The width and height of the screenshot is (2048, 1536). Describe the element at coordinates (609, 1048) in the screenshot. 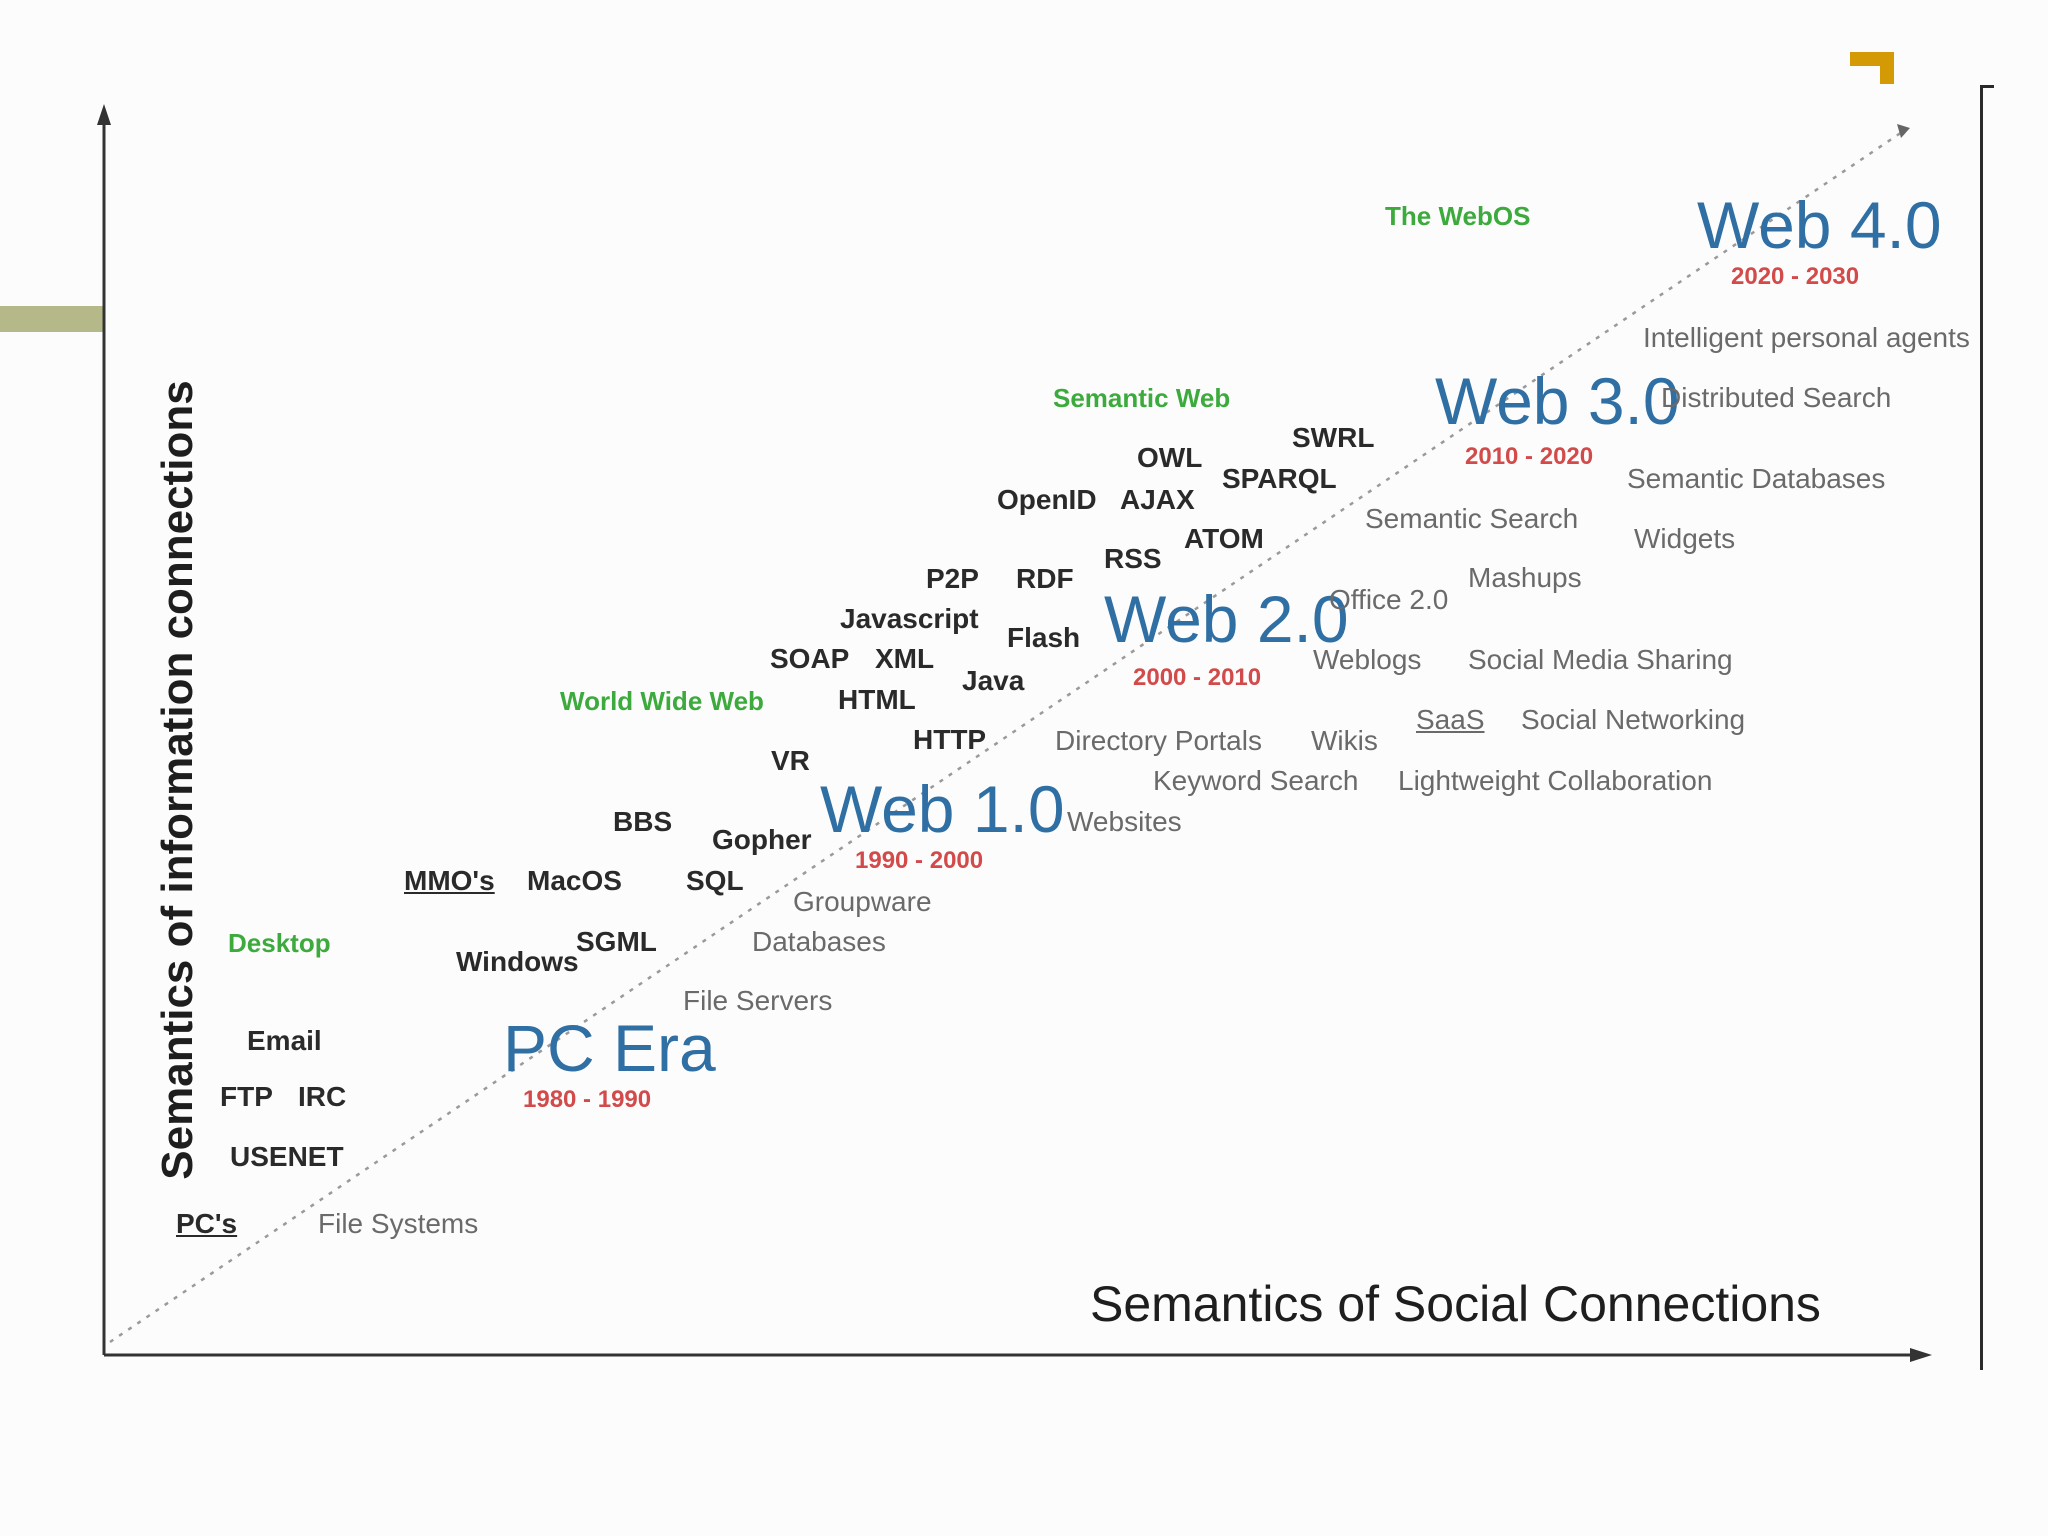

I see `era-pc-era: PC Era` at that location.